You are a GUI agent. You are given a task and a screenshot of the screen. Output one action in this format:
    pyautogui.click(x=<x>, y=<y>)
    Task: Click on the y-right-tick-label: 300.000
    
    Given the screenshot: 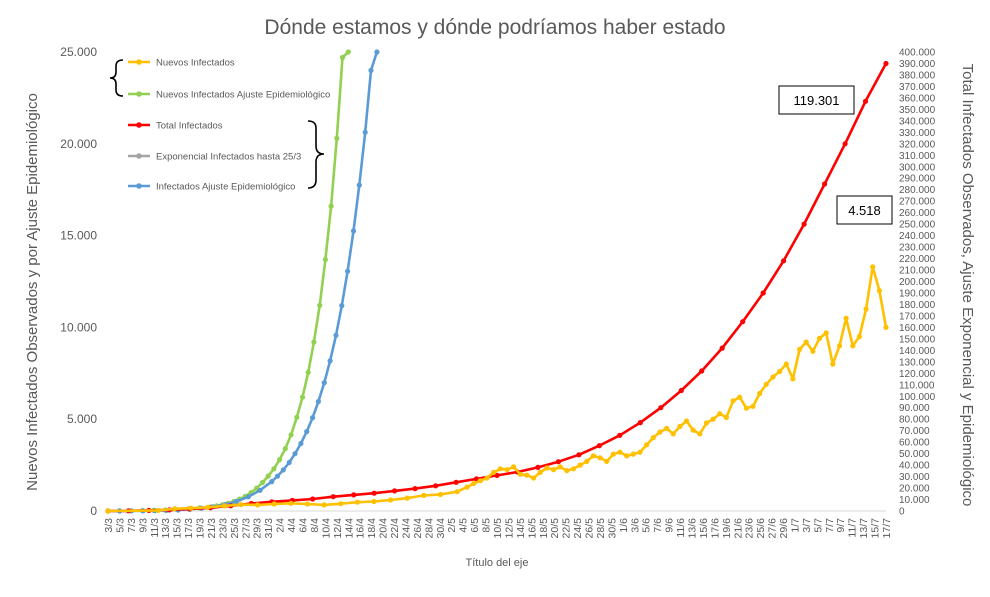 What is the action you would take?
    pyautogui.click(x=917, y=167)
    